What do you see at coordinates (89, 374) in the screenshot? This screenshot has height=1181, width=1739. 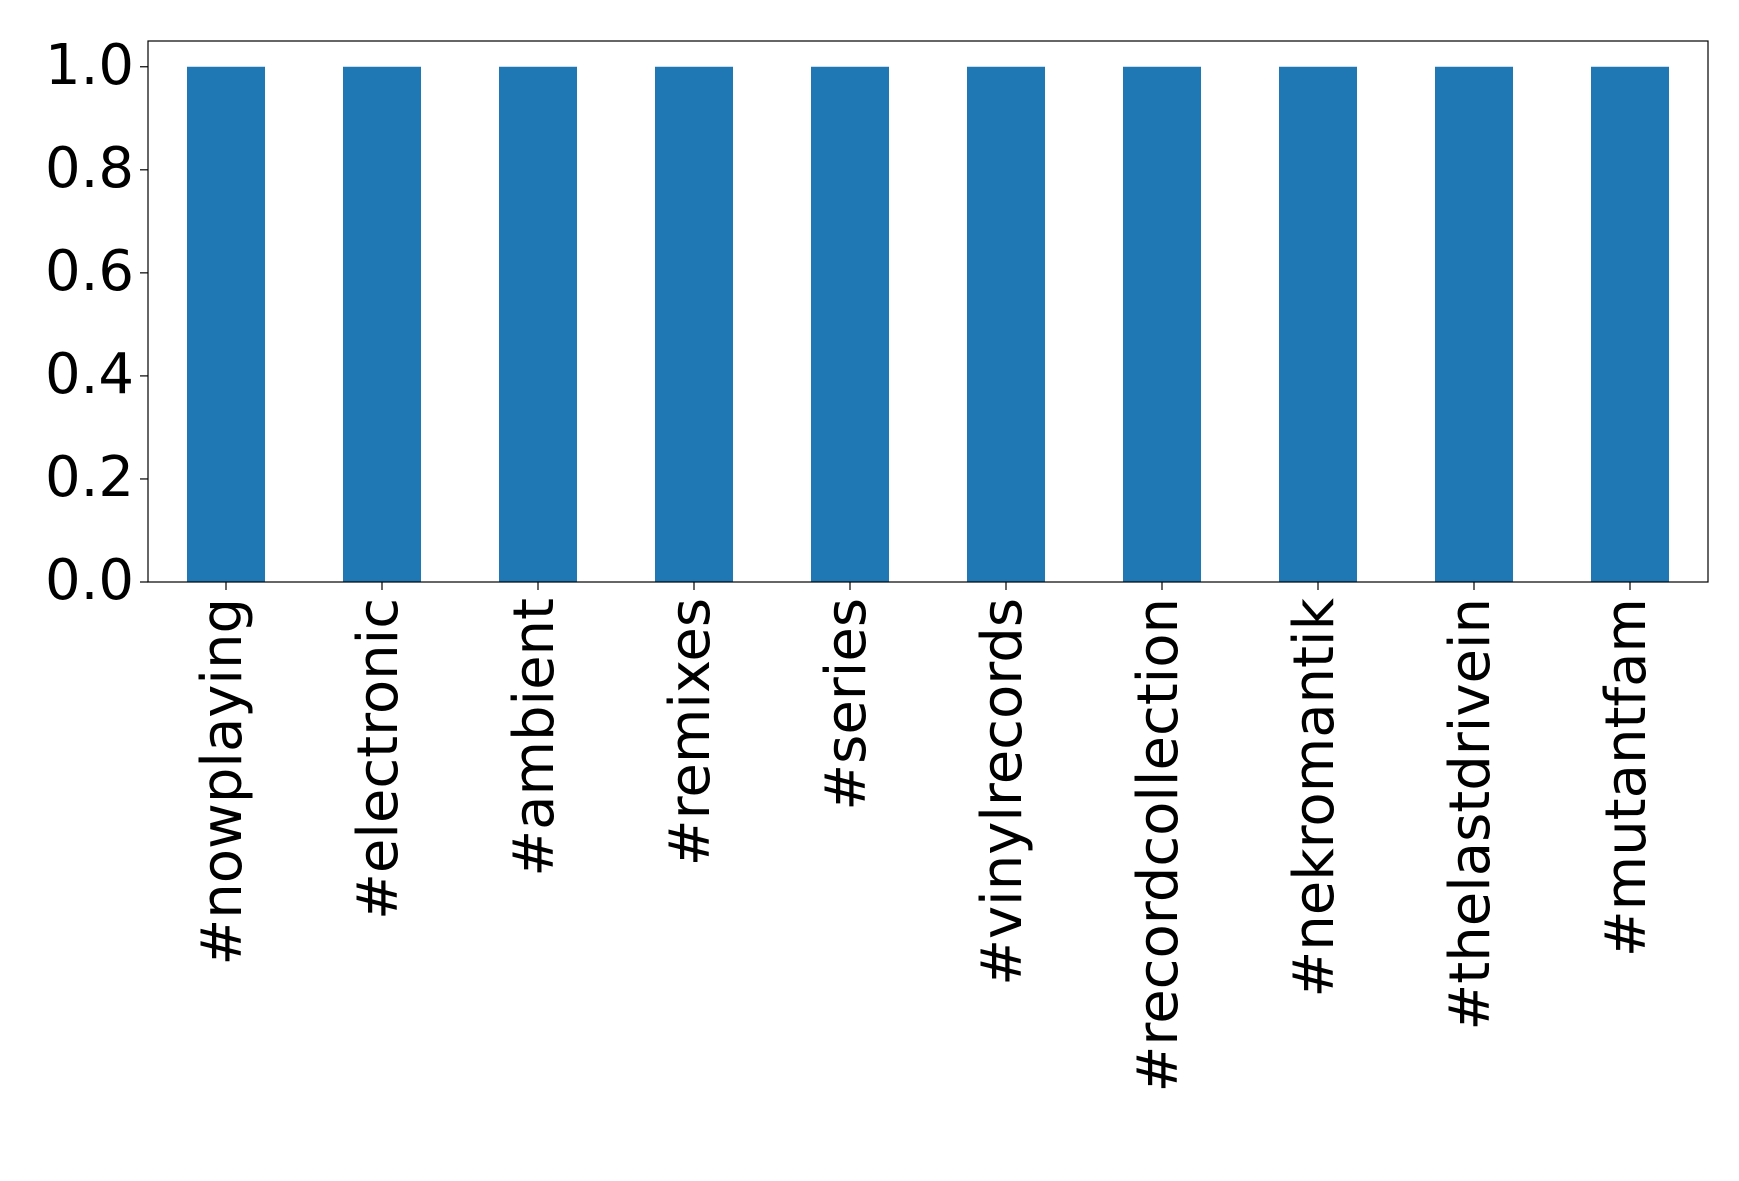 I see `y-tick-label: 0.4` at bounding box center [89, 374].